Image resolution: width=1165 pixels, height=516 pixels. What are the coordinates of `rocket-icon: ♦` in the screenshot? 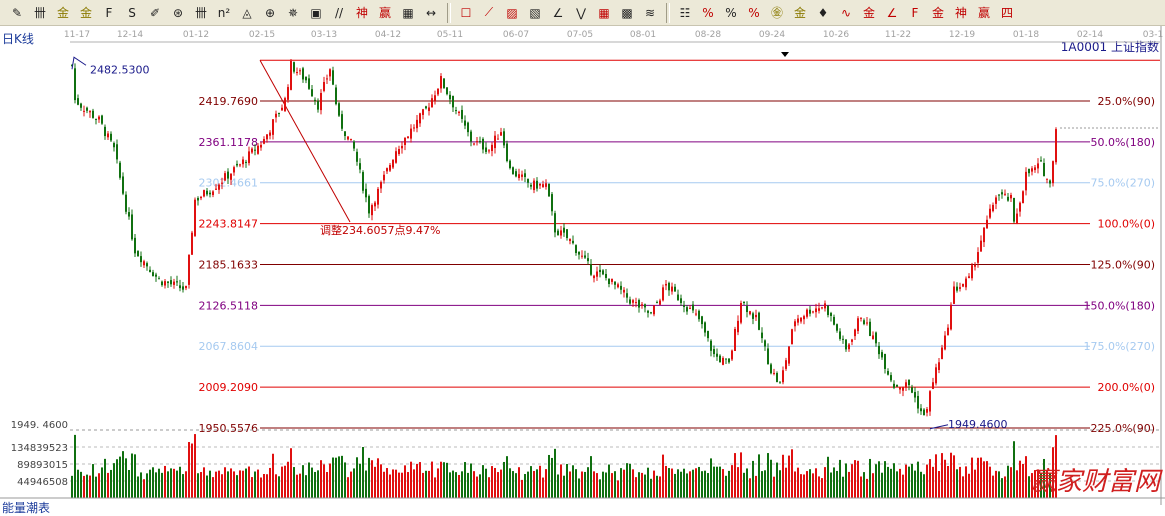 It's located at (823, 12).